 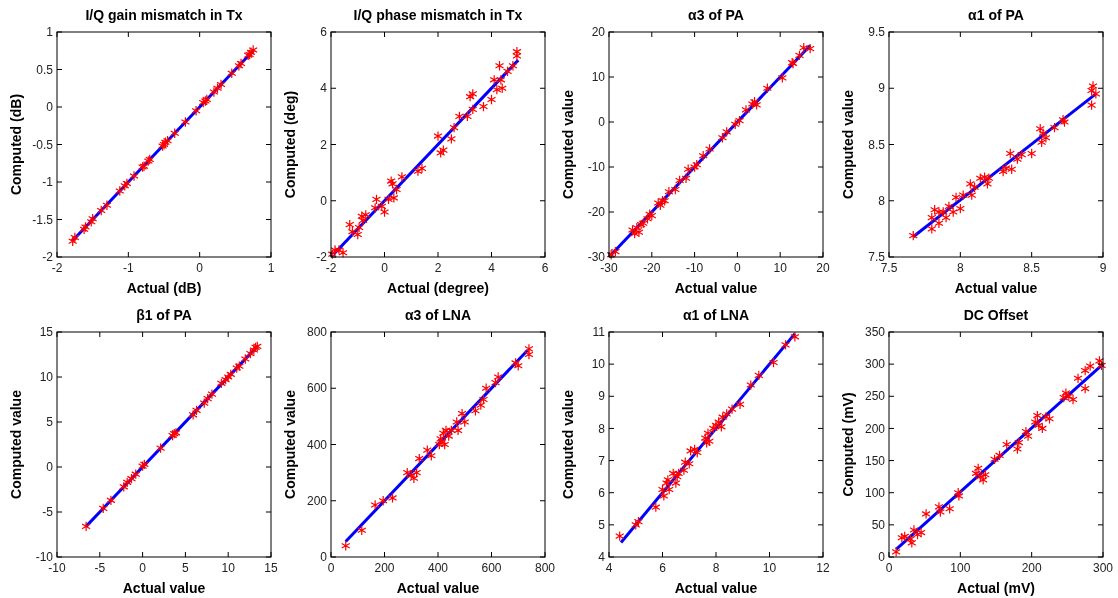 I want to click on x-tick-label: 1, so click(x=271, y=268).